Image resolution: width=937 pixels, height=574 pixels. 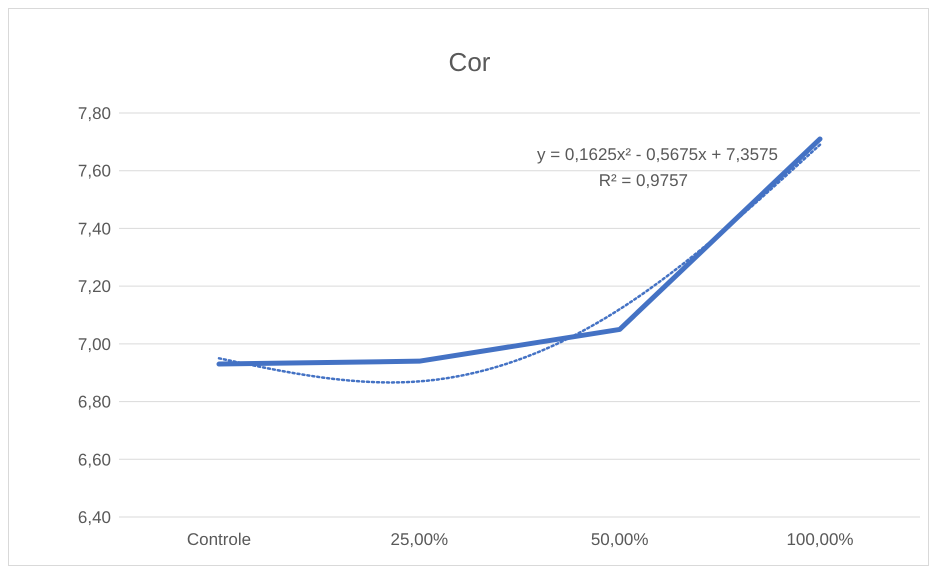 I want to click on y-tick-label: 7,60, so click(x=94, y=171).